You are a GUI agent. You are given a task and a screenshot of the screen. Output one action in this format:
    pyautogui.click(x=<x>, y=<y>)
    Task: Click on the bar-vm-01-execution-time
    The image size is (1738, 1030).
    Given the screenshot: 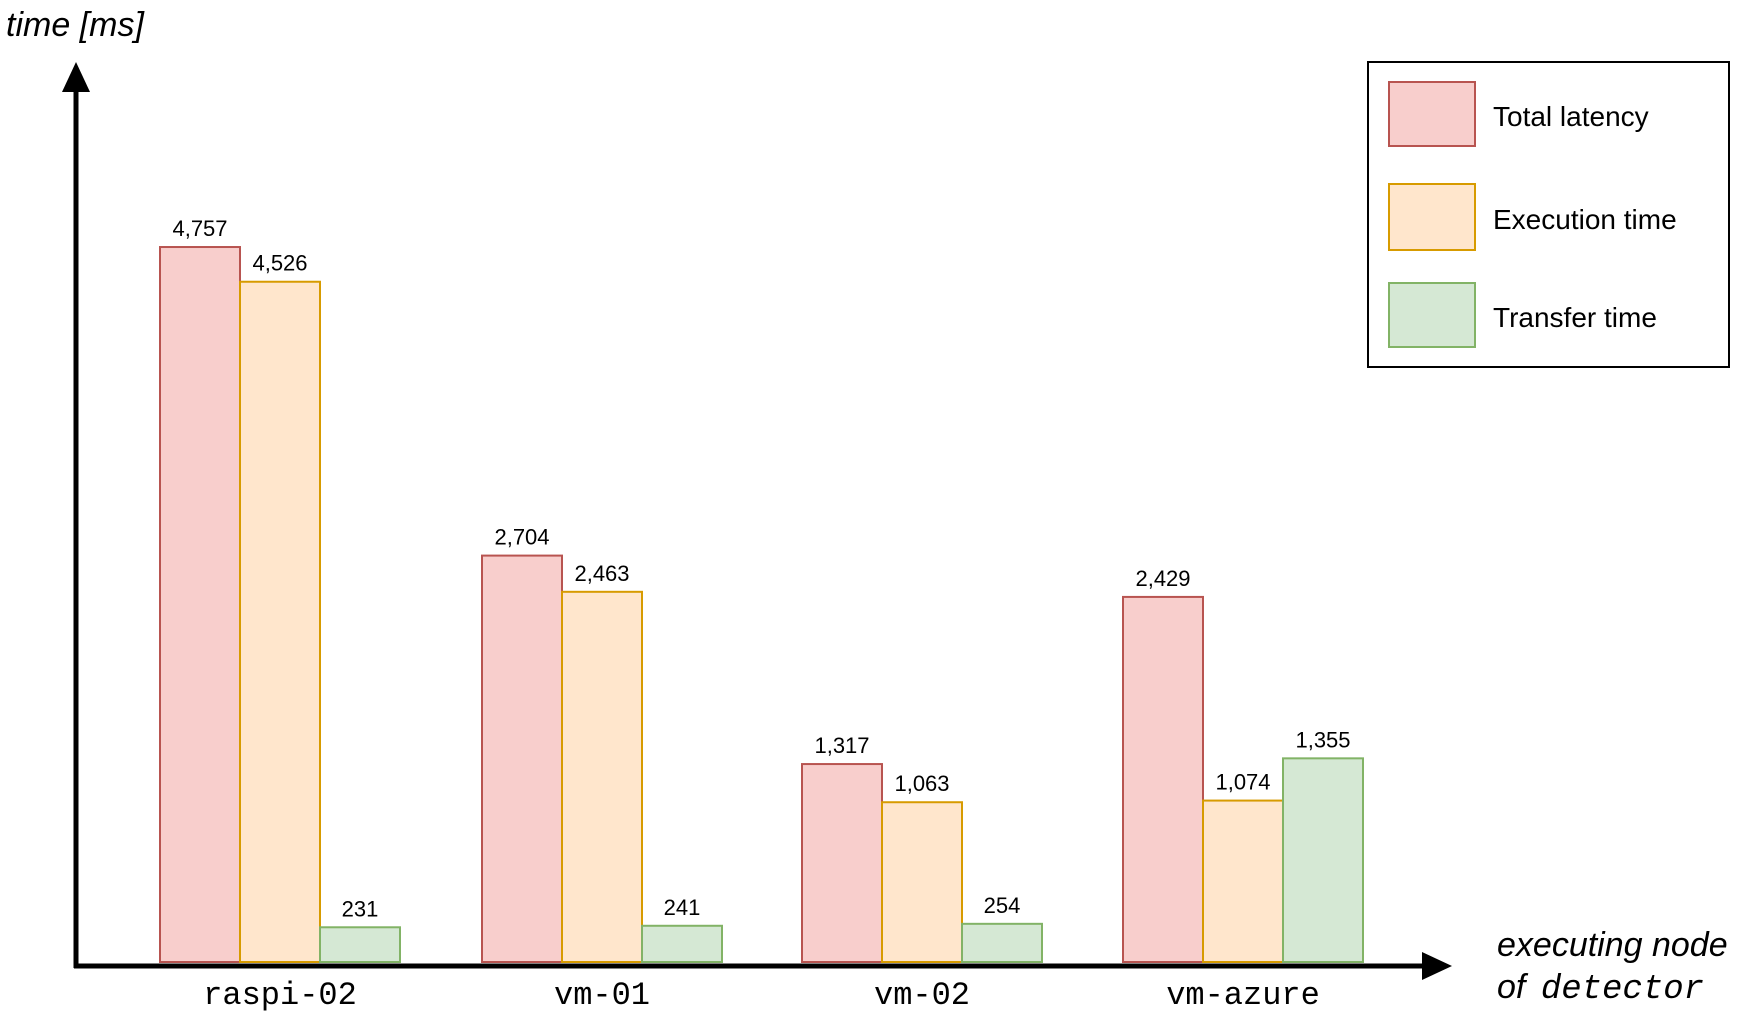 What is the action you would take?
    pyautogui.click(x=602, y=776)
    